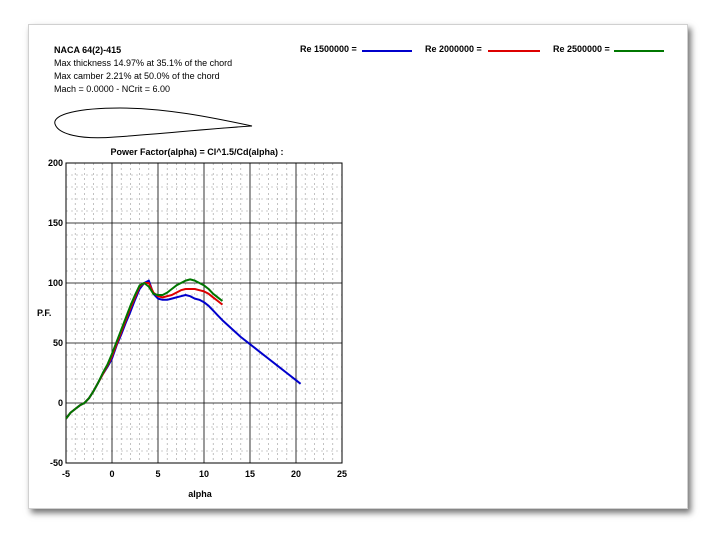 This screenshot has width=713, height=534. Describe the element at coordinates (55, 313) in the screenshot. I see `y-axis-ticks: 200 150 100 50 0 -50` at that location.